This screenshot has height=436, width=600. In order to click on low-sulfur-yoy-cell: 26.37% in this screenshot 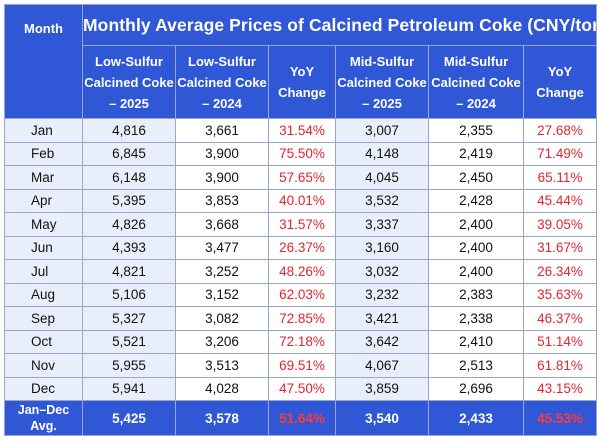, I will do `click(302, 247)`.